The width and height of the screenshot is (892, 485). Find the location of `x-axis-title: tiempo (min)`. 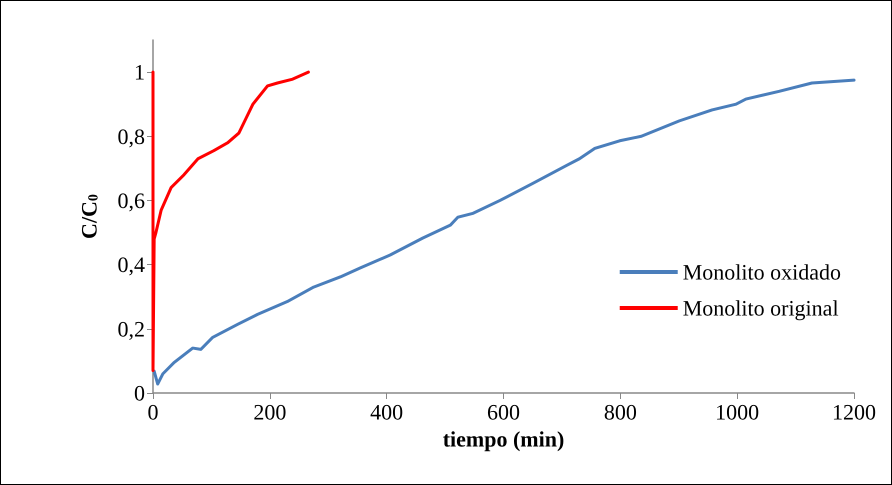

x-axis-title: tiempo (min) is located at coordinates (503, 439).